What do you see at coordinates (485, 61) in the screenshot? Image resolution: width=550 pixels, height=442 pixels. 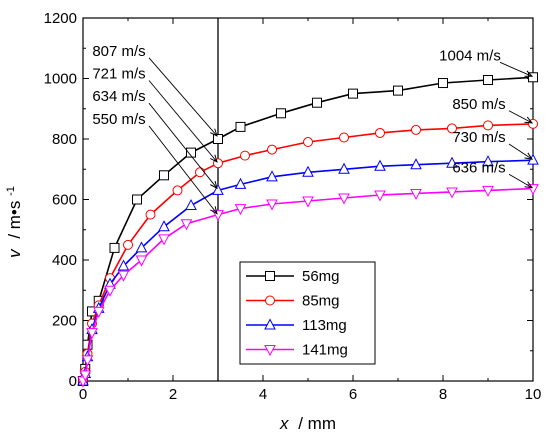 I see `annotation: 1004 m/s` at bounding box center [485, 61].